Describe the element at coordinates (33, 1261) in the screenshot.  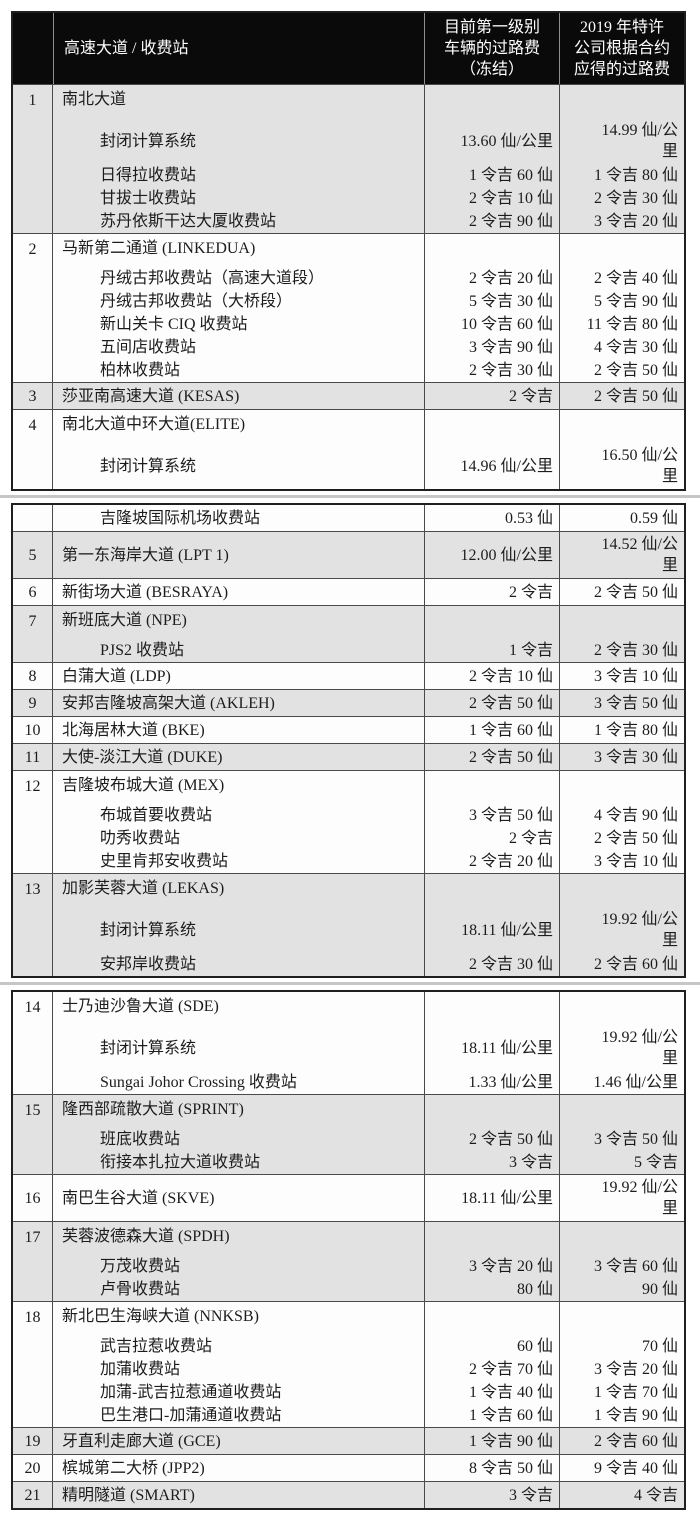
I see `row-number: 17` at that location.